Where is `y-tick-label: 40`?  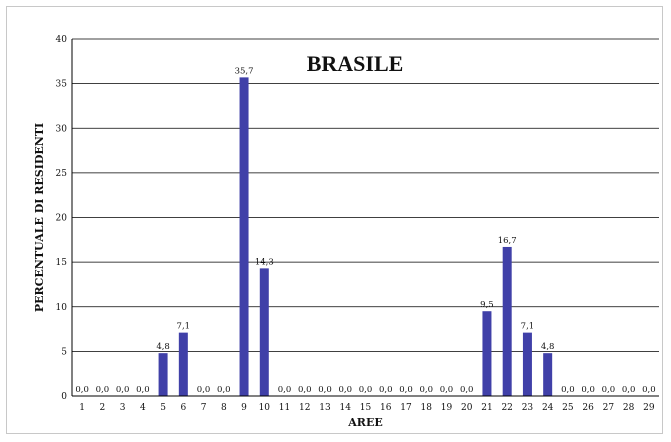
y-tick-label: 40 is located at coordinates (62, 40).